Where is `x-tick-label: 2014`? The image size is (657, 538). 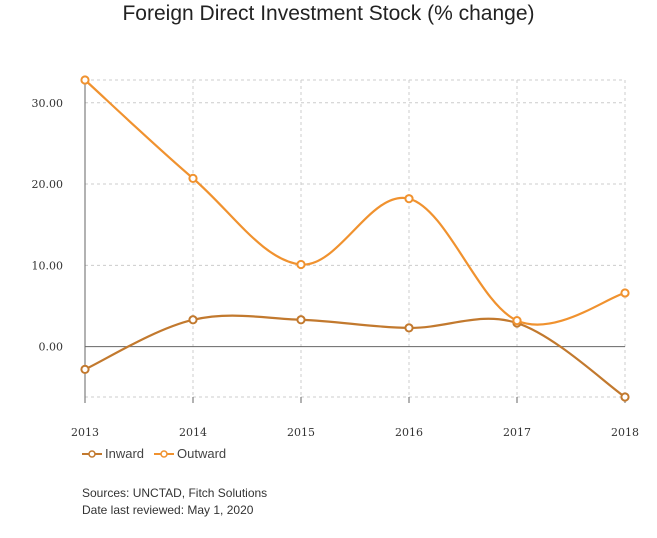
x-tick-label: 2014 is located at coordinates (193, 432).